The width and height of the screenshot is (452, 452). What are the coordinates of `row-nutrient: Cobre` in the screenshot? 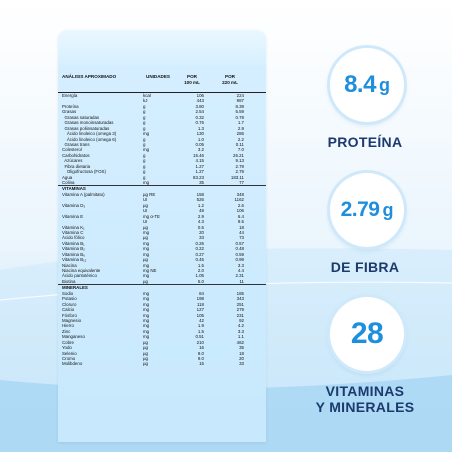 It's located at (68, 342).